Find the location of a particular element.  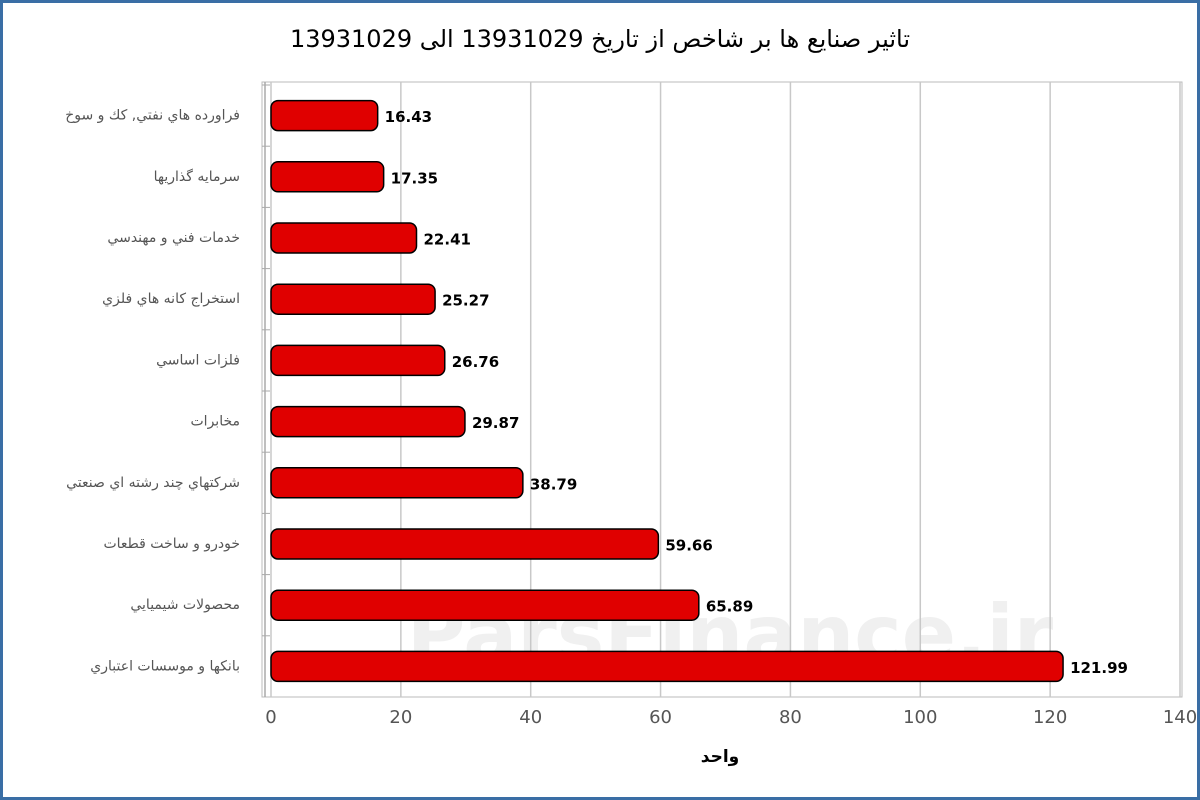

value-label: 65.89 is located at coordinates (729, 607).